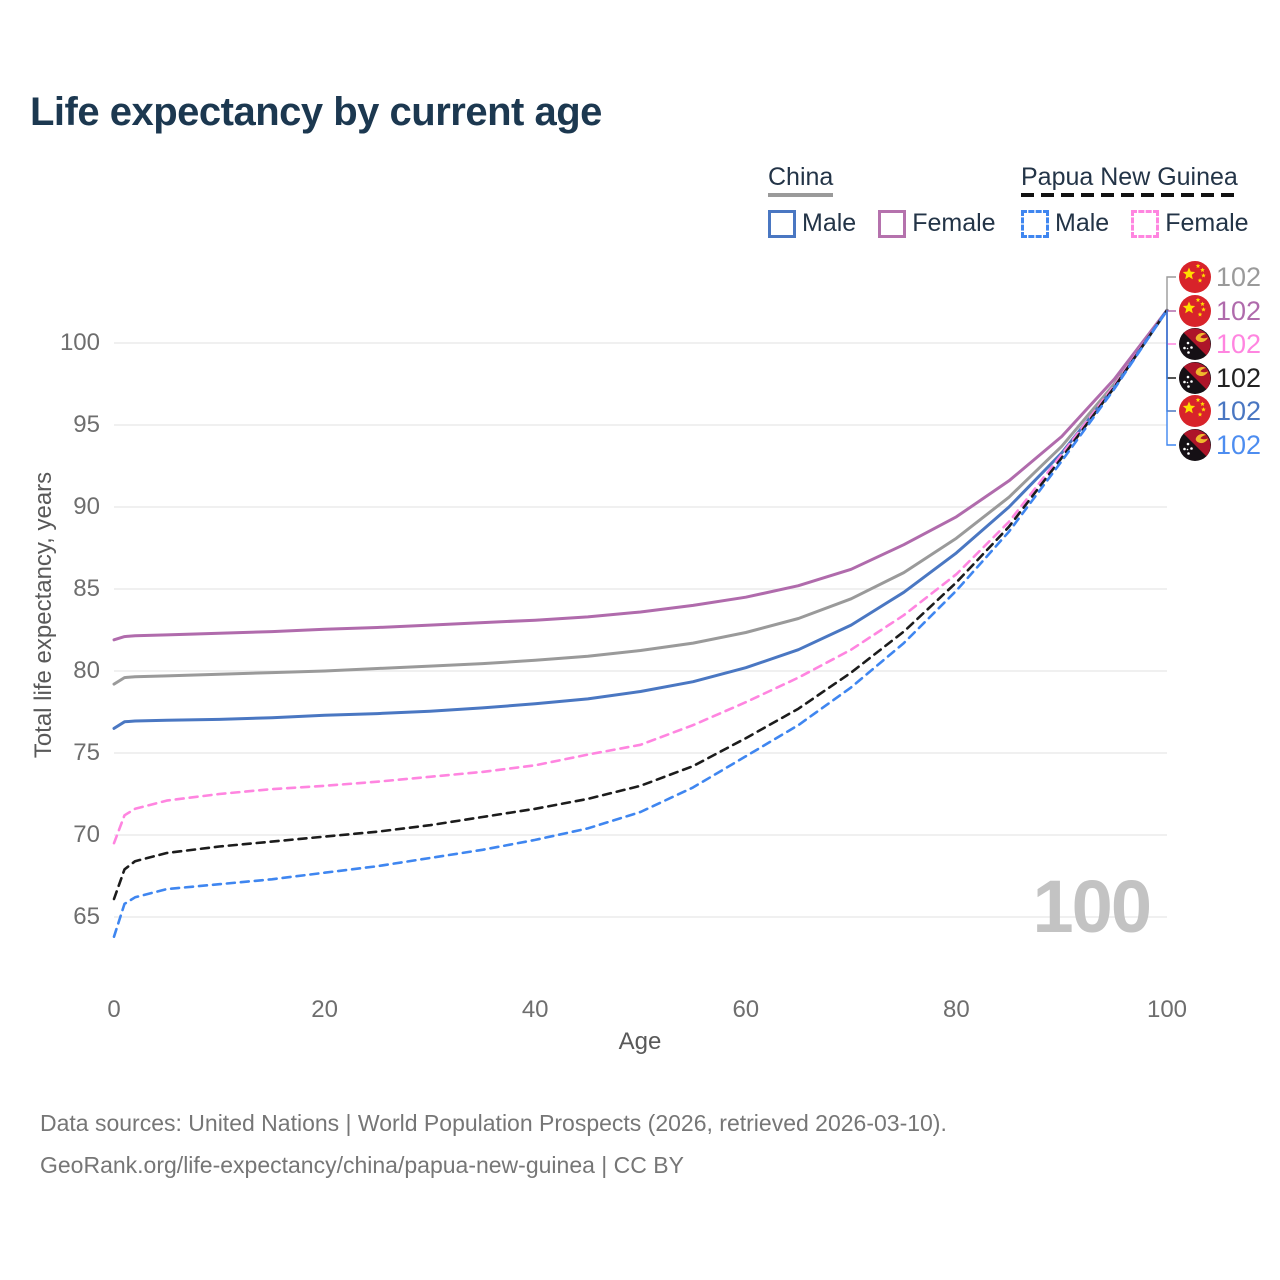 This screenshot has height=1280, width=1280. I want to click on y-tick-label: 95, so click(86, 424).